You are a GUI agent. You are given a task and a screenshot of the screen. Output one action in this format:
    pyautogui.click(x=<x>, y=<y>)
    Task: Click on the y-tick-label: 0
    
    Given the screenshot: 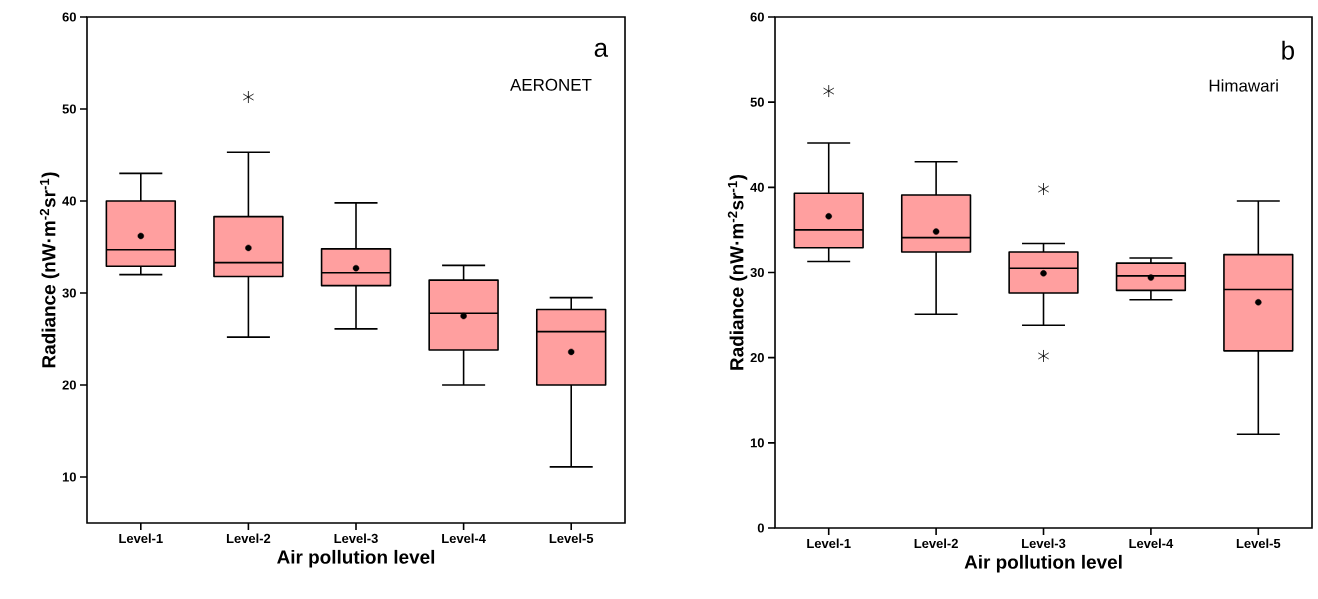 What is the action you would take?
    pyautogui.click(x=760, y=528)
    